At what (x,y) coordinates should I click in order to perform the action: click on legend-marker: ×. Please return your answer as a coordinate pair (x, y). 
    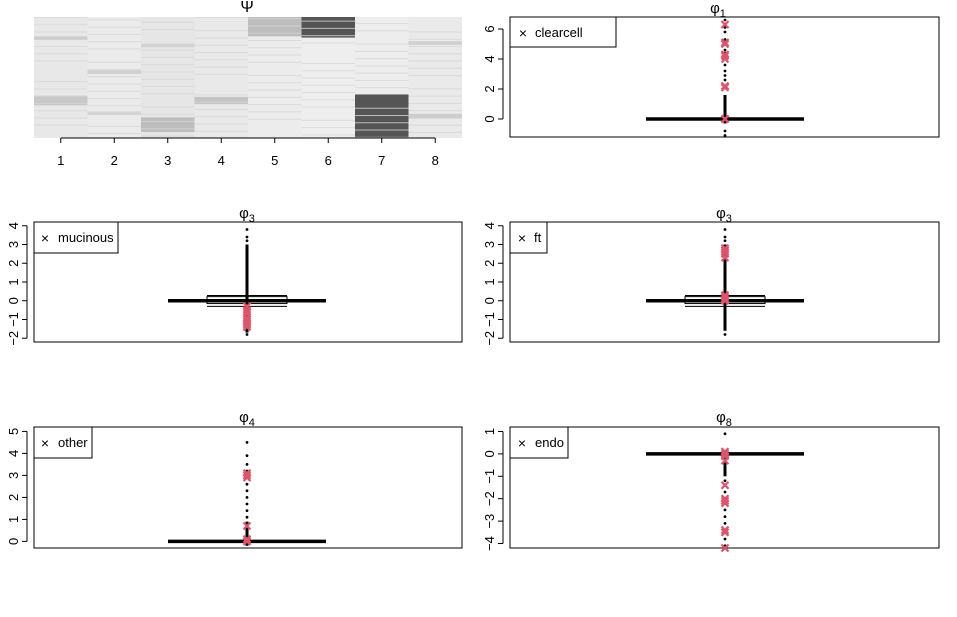
    Looking at the image, I should click on (523, 33).